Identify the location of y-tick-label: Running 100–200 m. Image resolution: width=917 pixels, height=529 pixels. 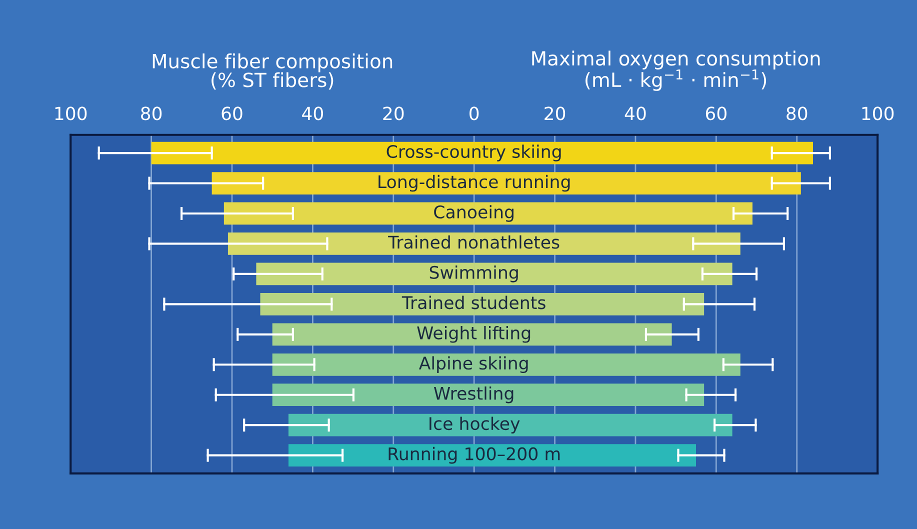
(474, 455).